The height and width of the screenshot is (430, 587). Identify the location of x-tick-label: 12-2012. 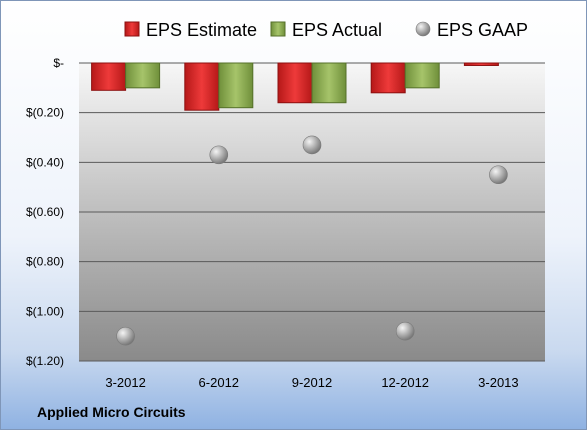
(405, 382).